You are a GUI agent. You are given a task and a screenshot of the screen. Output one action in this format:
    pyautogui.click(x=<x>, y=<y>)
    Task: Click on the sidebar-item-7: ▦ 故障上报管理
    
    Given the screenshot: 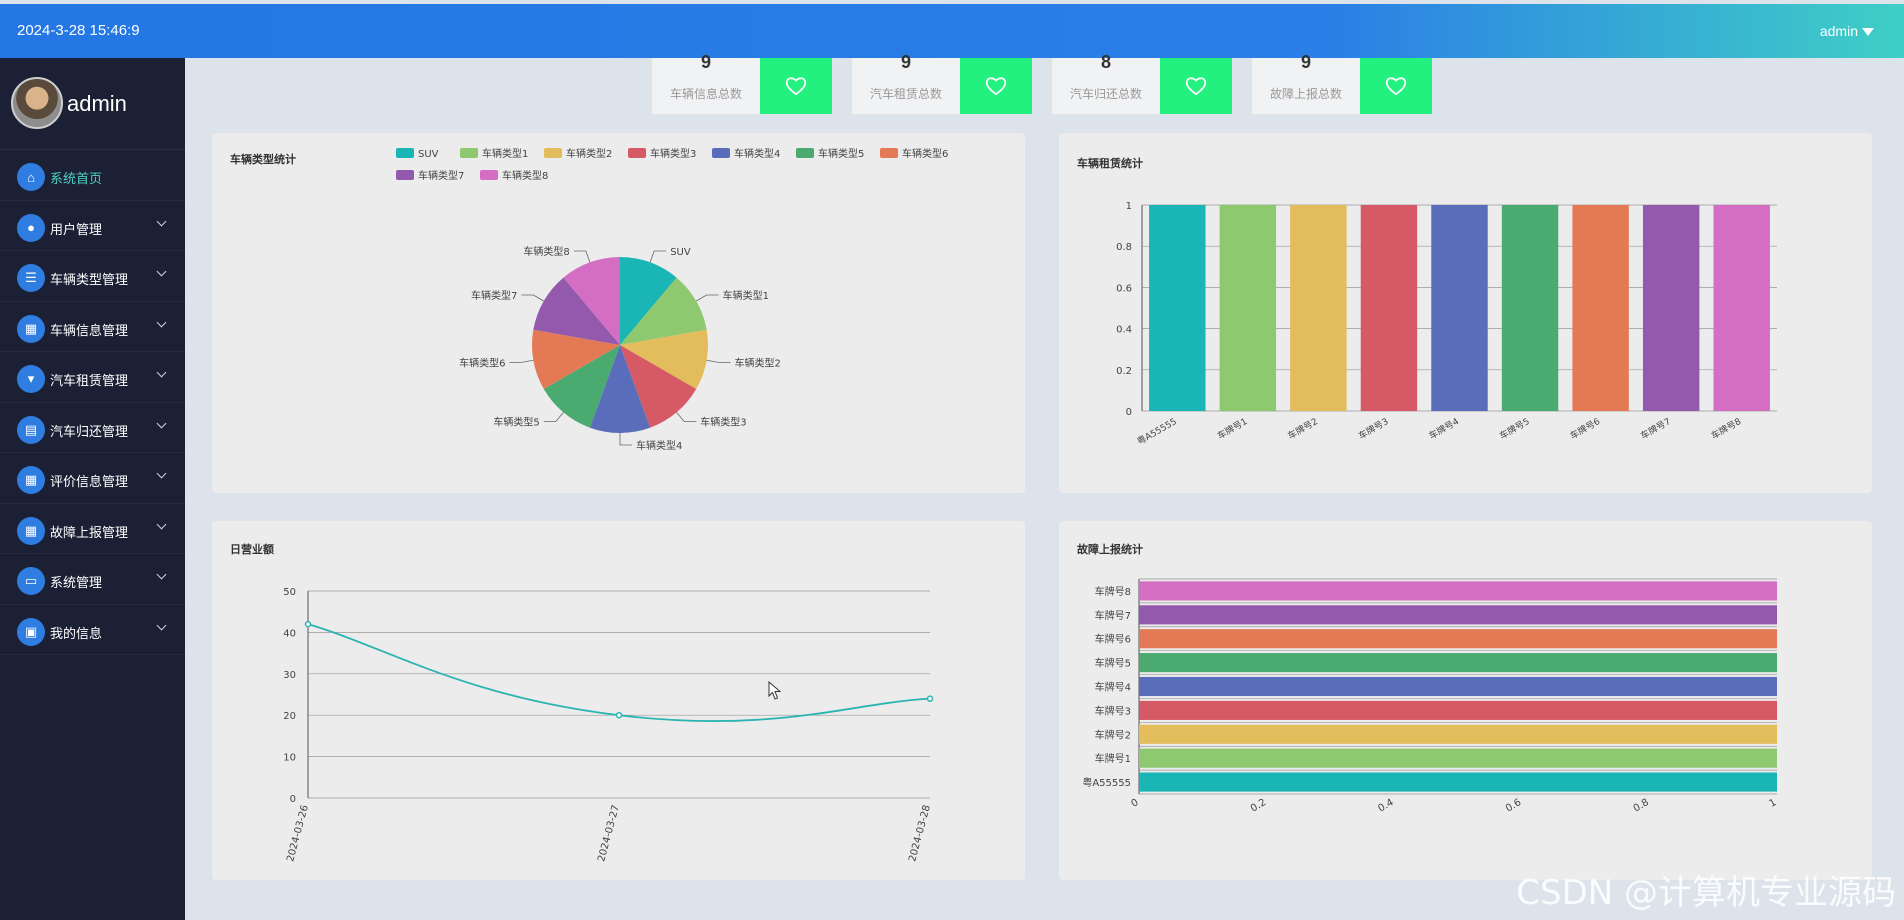 What is the action you would take?
    pyautogui.click(x=92, y=529)
    